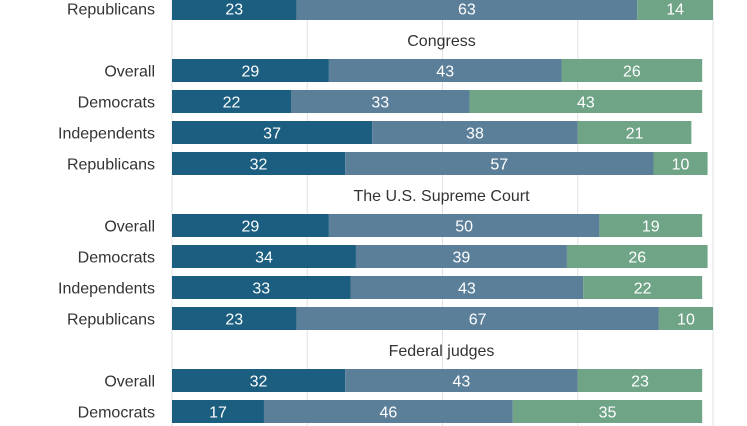 This screenshot has width=747, height=426. Describe the element at coordinates (441, 196) in the screenshot. I see `group-title: The U.S. Supreme Court` at that location.